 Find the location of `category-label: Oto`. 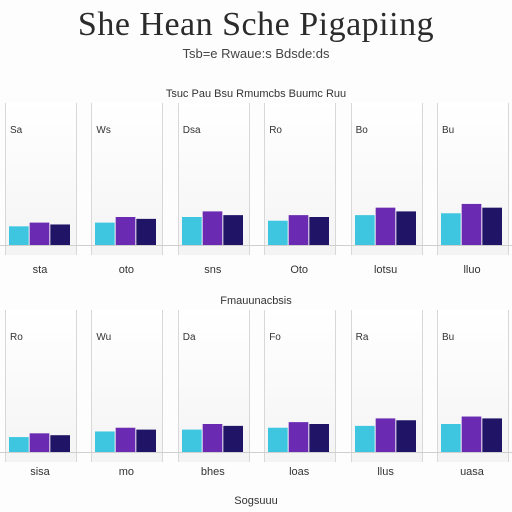

category-label: Oto is located at coordinates (299, 270).